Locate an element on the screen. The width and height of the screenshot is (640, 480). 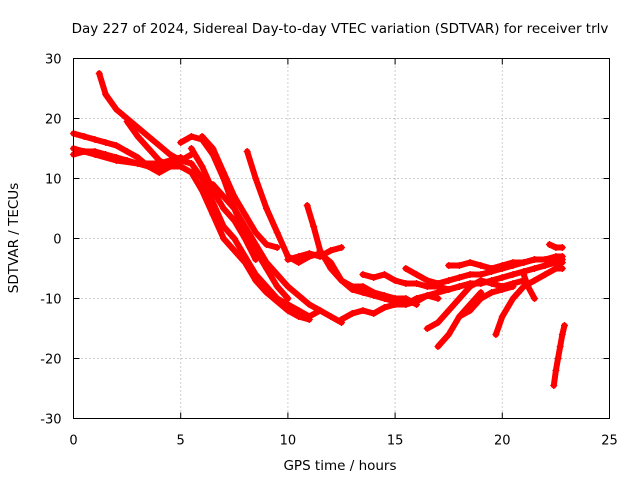
x-tick-label: 10 is located at coordinates (288, 441).